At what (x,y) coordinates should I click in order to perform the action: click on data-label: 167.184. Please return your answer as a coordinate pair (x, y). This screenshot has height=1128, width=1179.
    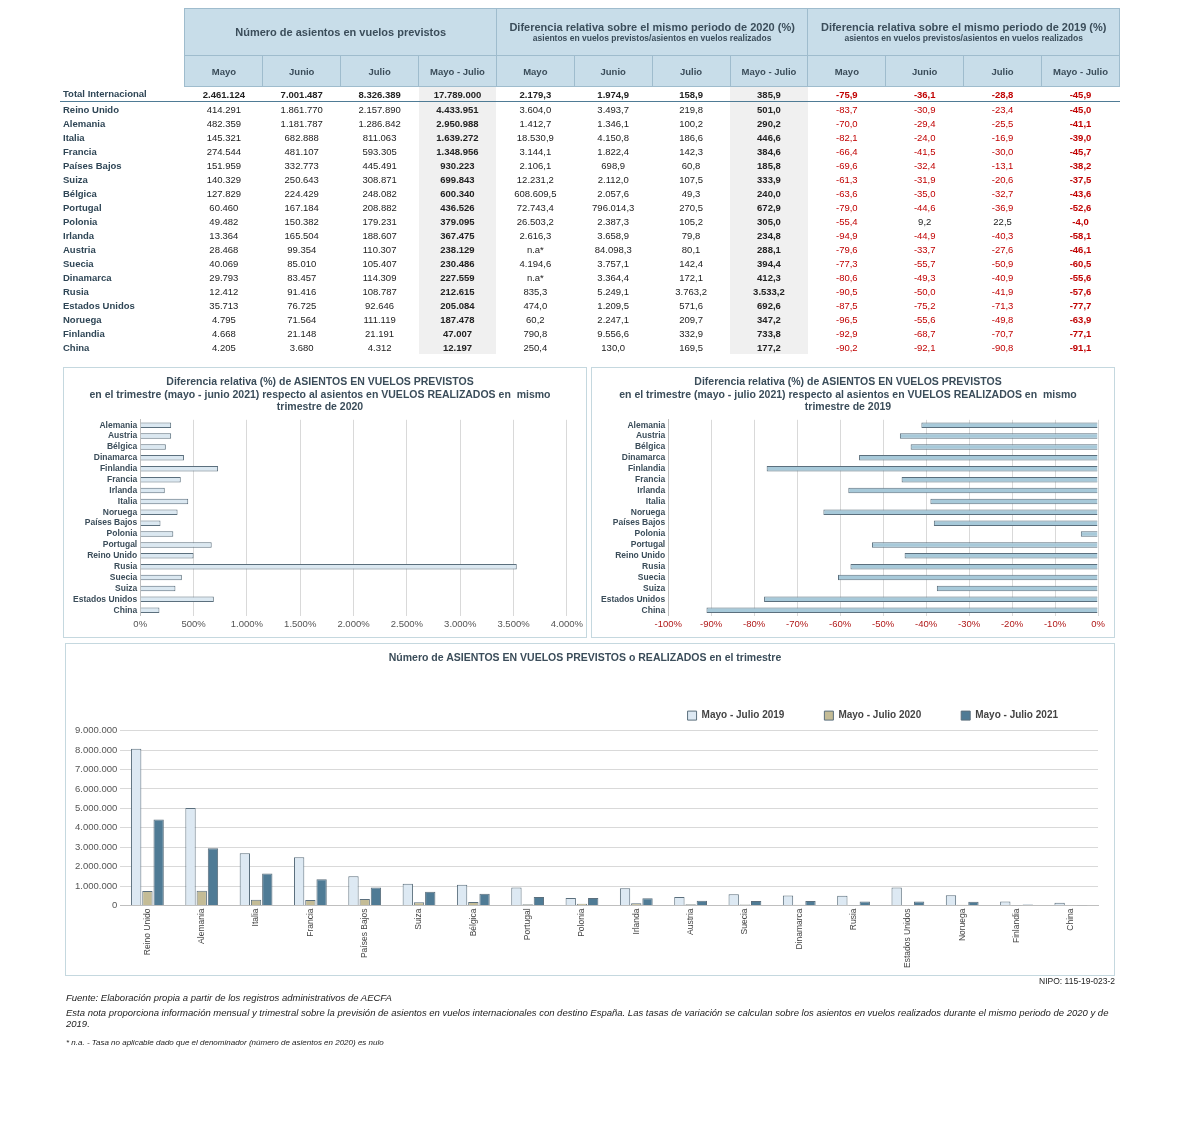
    Looking at the image, I should click on (301, 207).